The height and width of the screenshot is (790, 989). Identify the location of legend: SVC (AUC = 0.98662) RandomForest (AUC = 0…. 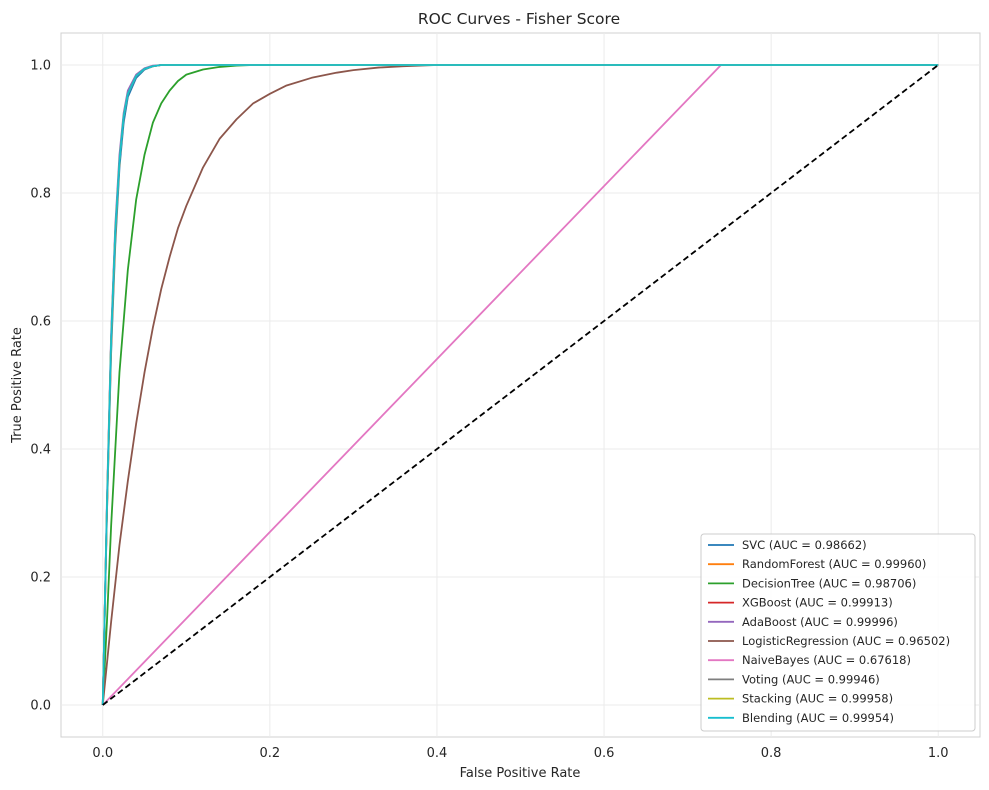
(838, 632).